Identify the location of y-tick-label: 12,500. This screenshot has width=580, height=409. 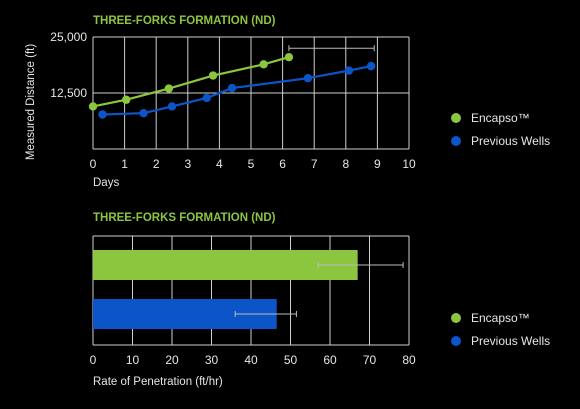
(68, 93).